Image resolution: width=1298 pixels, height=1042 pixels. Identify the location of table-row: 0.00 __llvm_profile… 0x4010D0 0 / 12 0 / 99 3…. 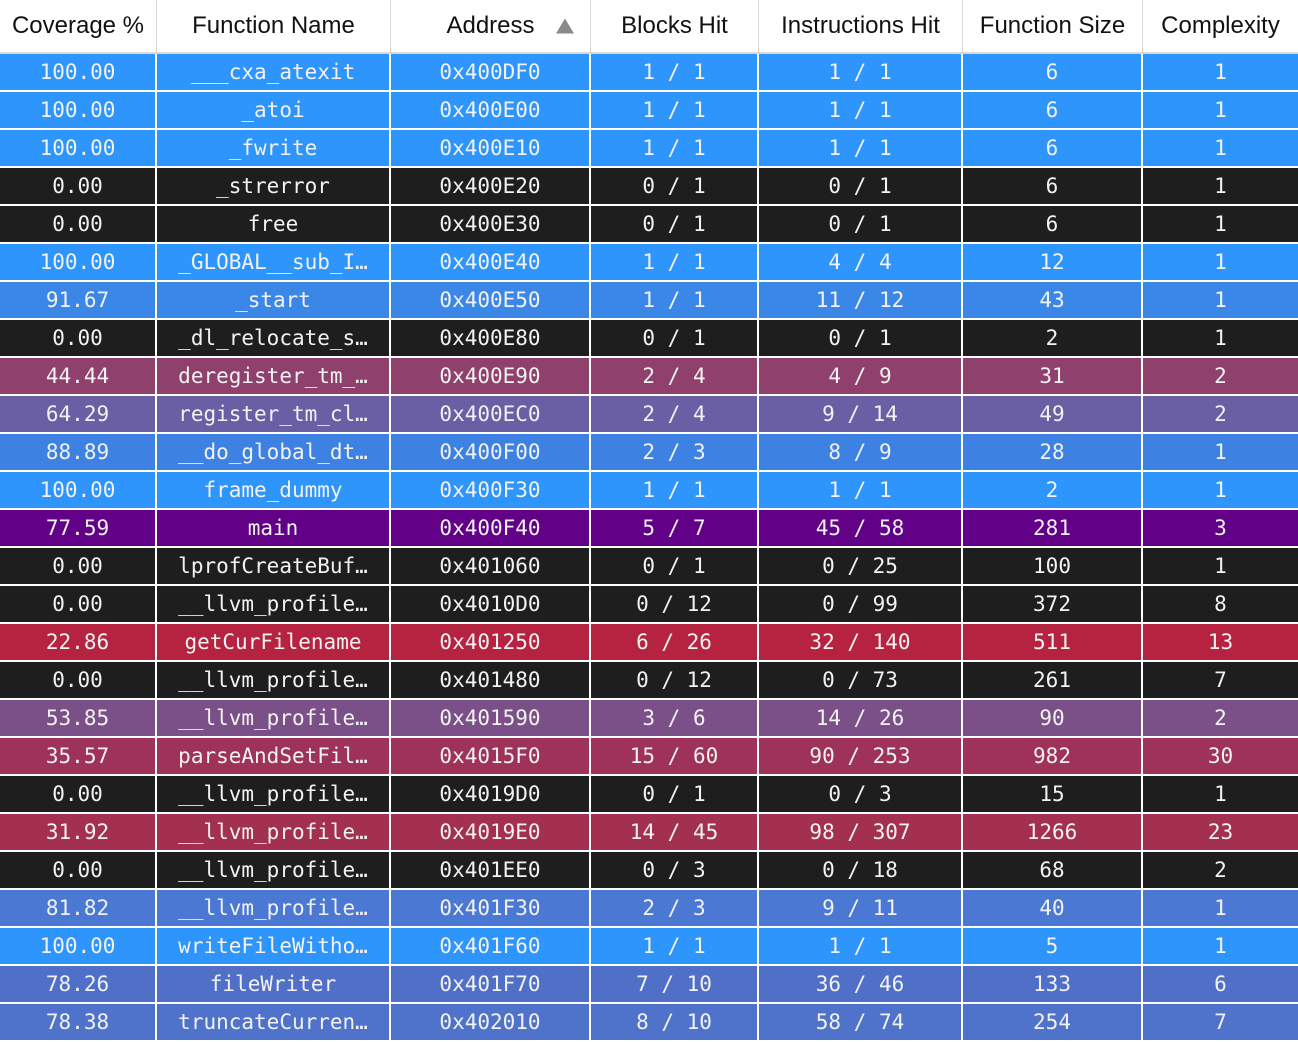
(649, 605).